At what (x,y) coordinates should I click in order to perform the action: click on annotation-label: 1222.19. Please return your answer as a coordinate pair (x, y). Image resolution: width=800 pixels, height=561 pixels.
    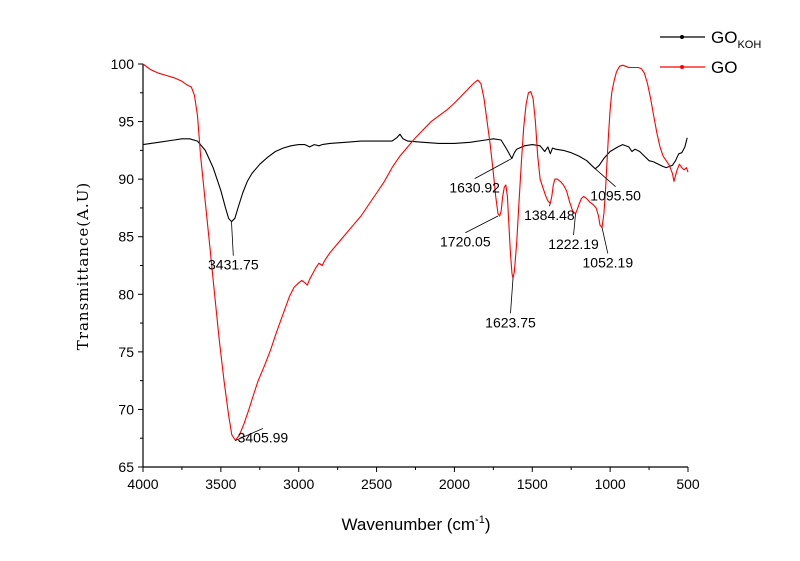
    Looking at the image, I should click on (573, 244).